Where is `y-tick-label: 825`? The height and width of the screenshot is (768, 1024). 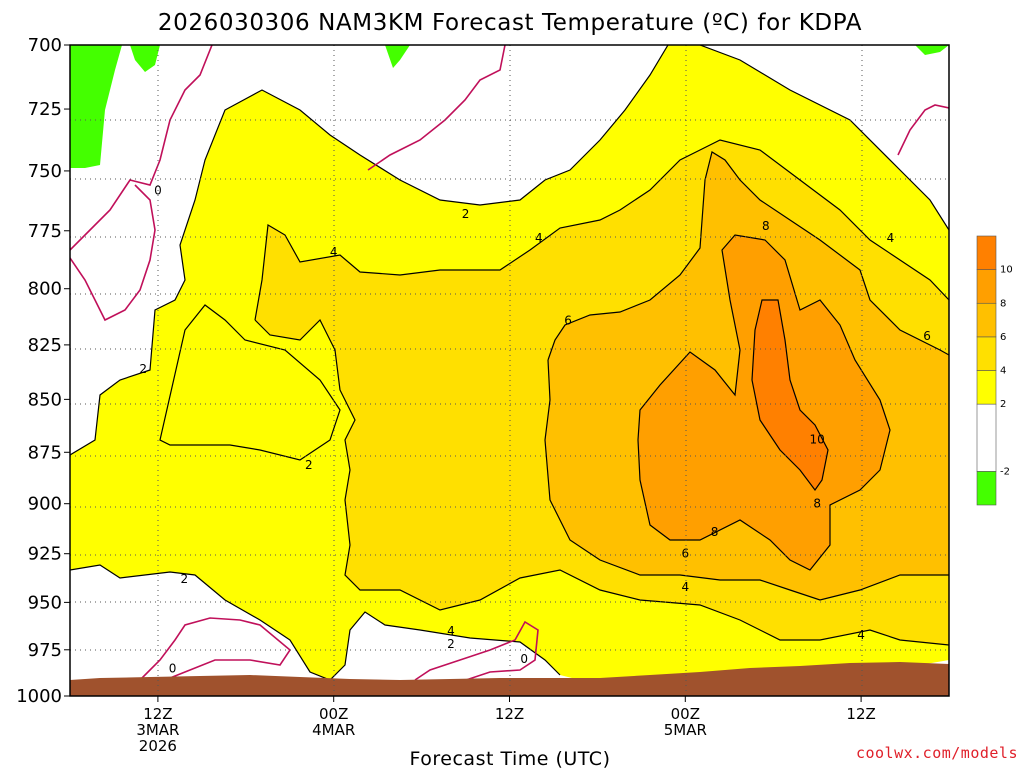 y-tick-label: 825 is located at coordinates (45, 345).